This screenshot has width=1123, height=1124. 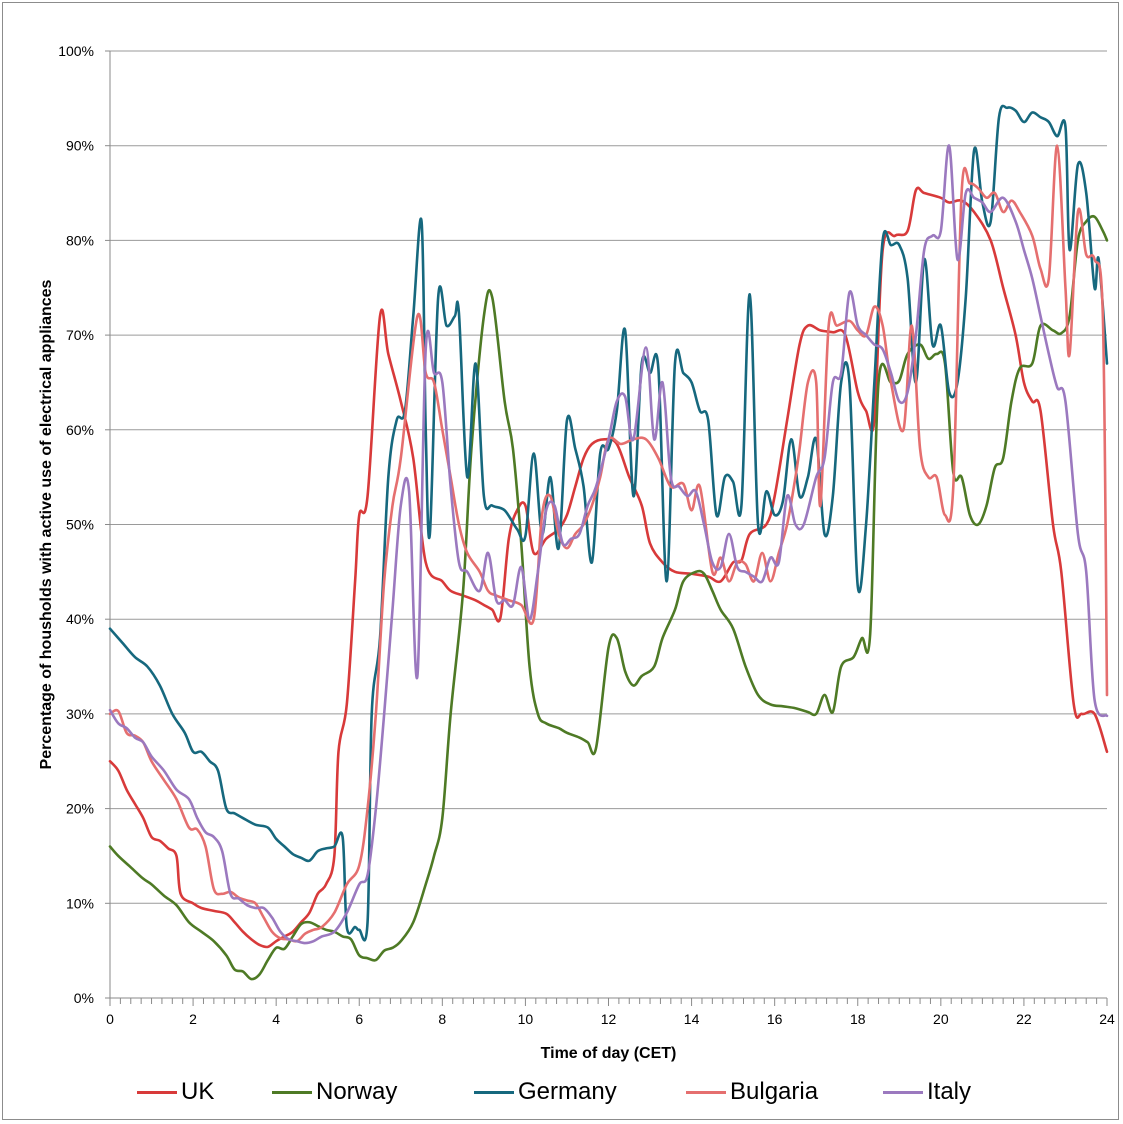 What do you see at coordinates (941, 1019) in the screenshot?
I see `x-tick-label: 20` at bounding box center [941, 1019].